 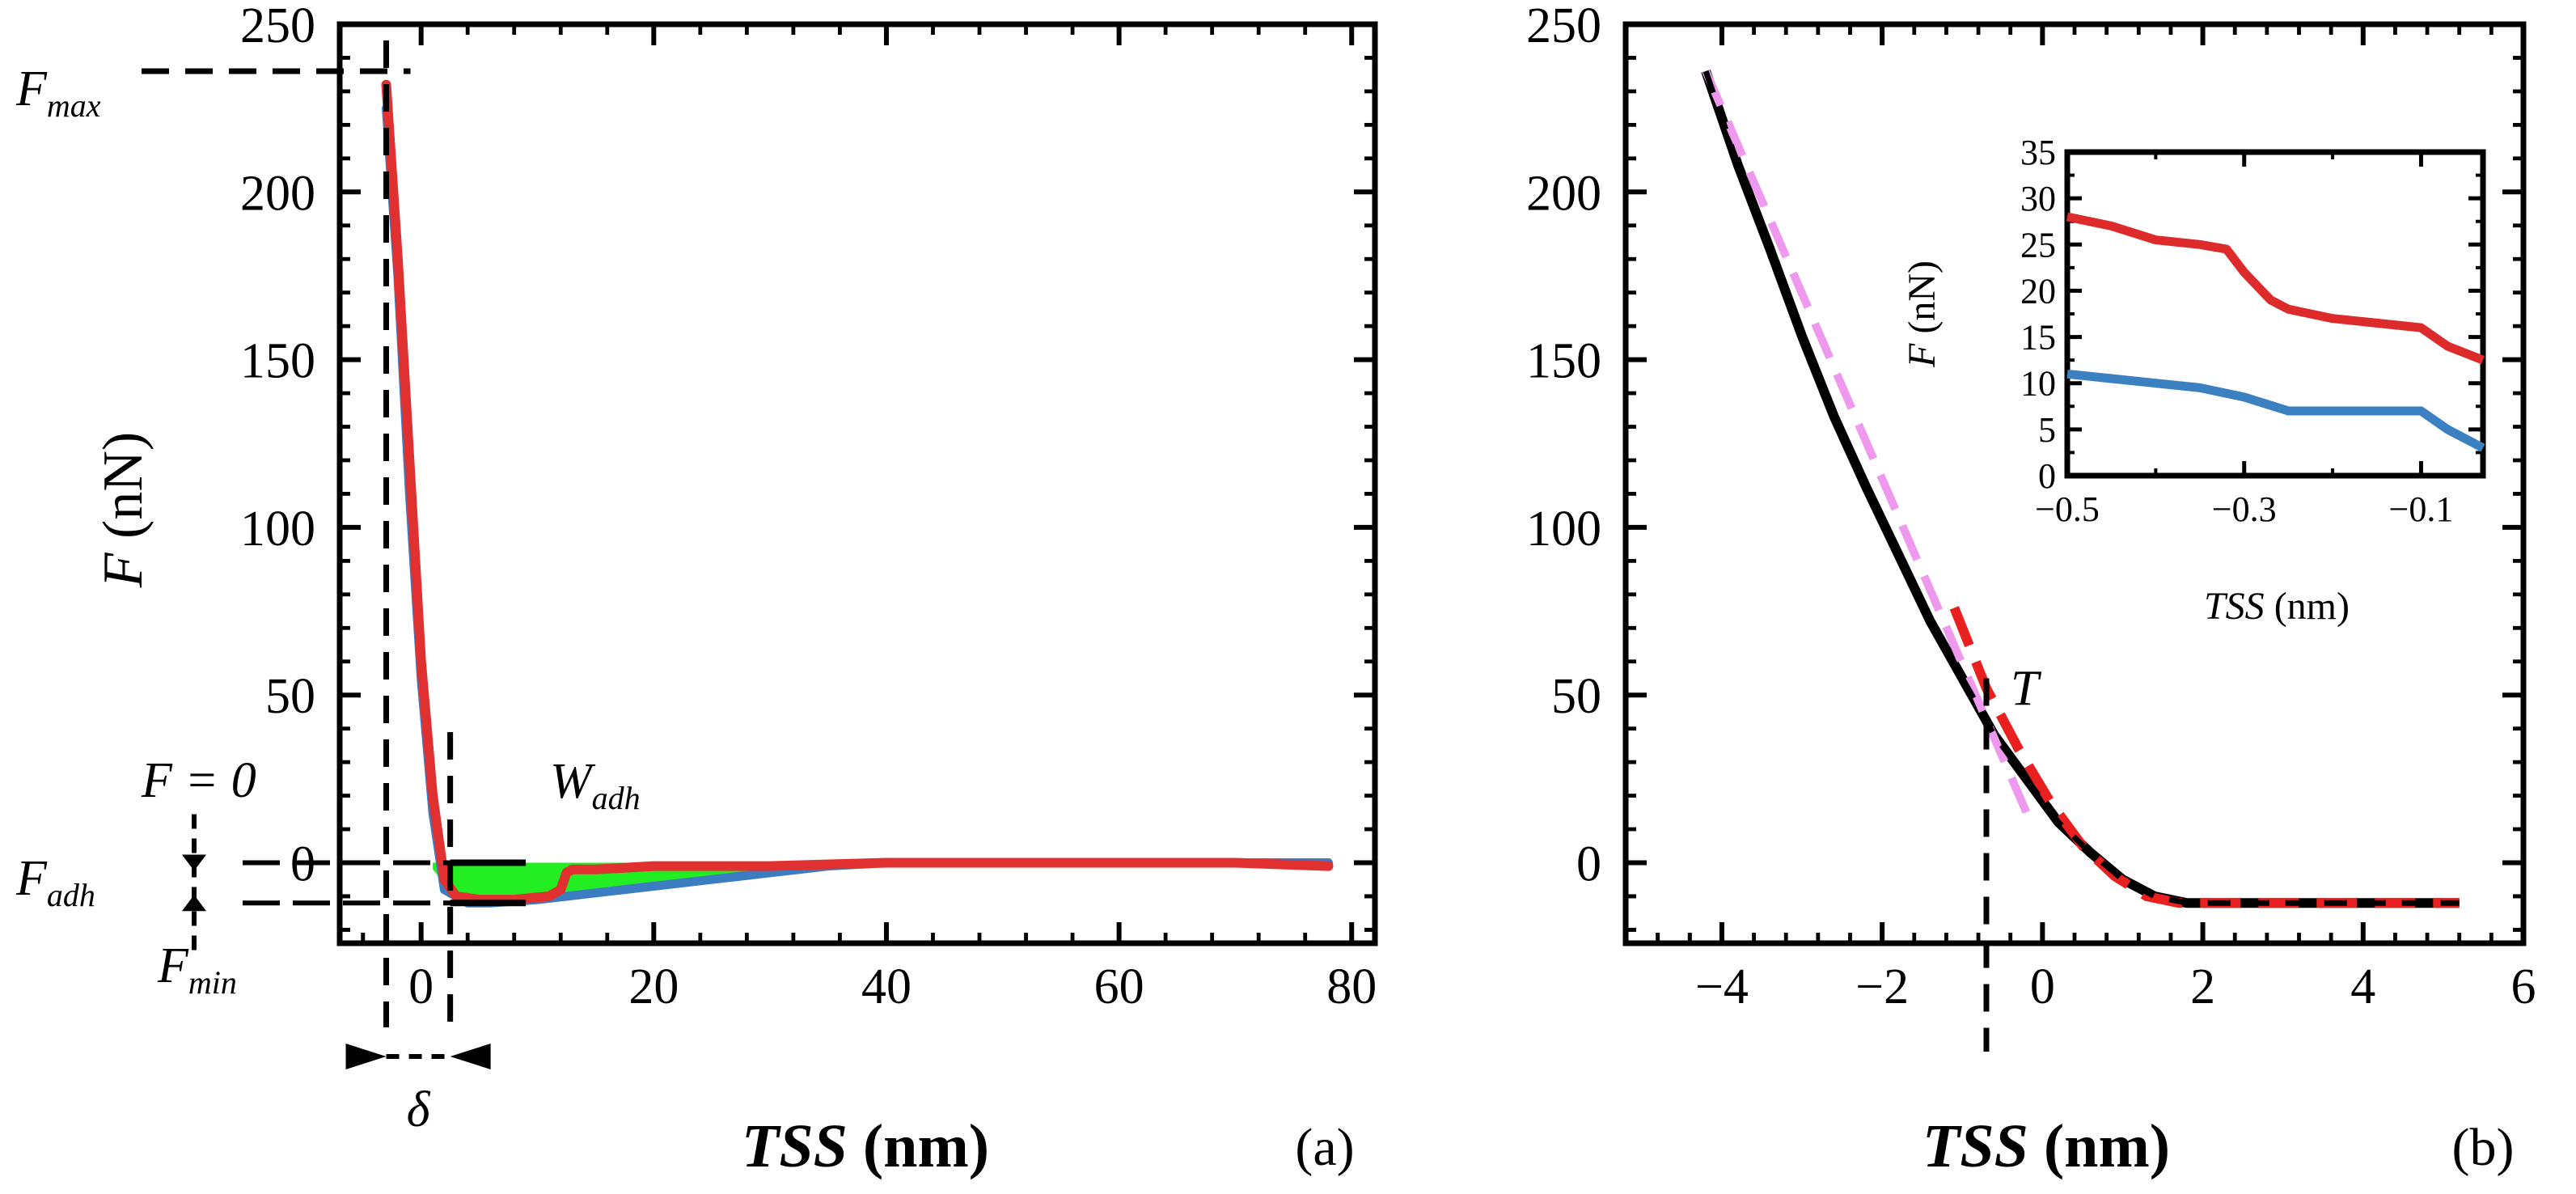 I want to click on delta-arrow-left, so click(x=366, y=1056).